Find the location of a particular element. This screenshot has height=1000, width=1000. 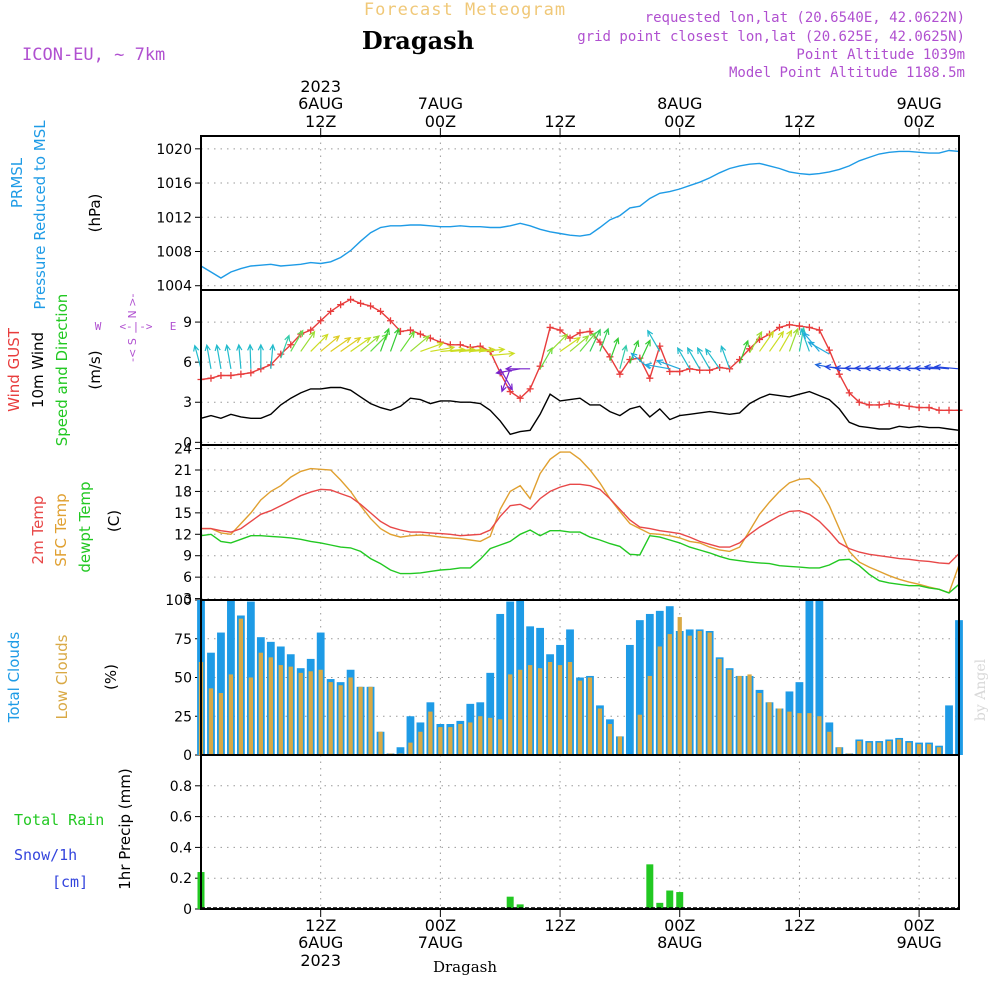

temp-label-dew: dewpt Temp is located at coordinates (85, 526).